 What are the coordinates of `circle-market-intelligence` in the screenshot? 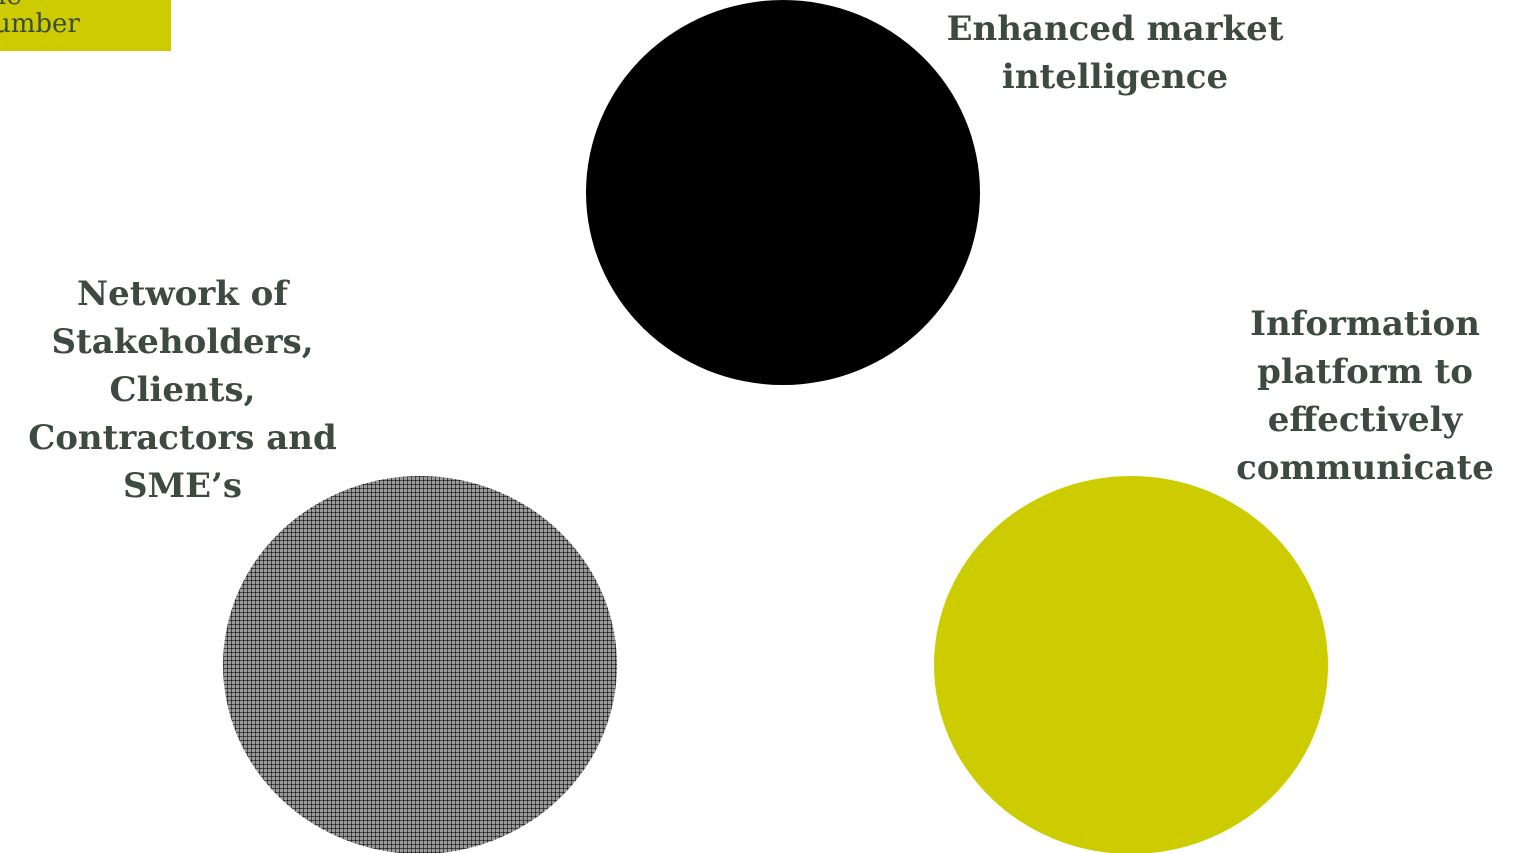 It's located at (783, 192).